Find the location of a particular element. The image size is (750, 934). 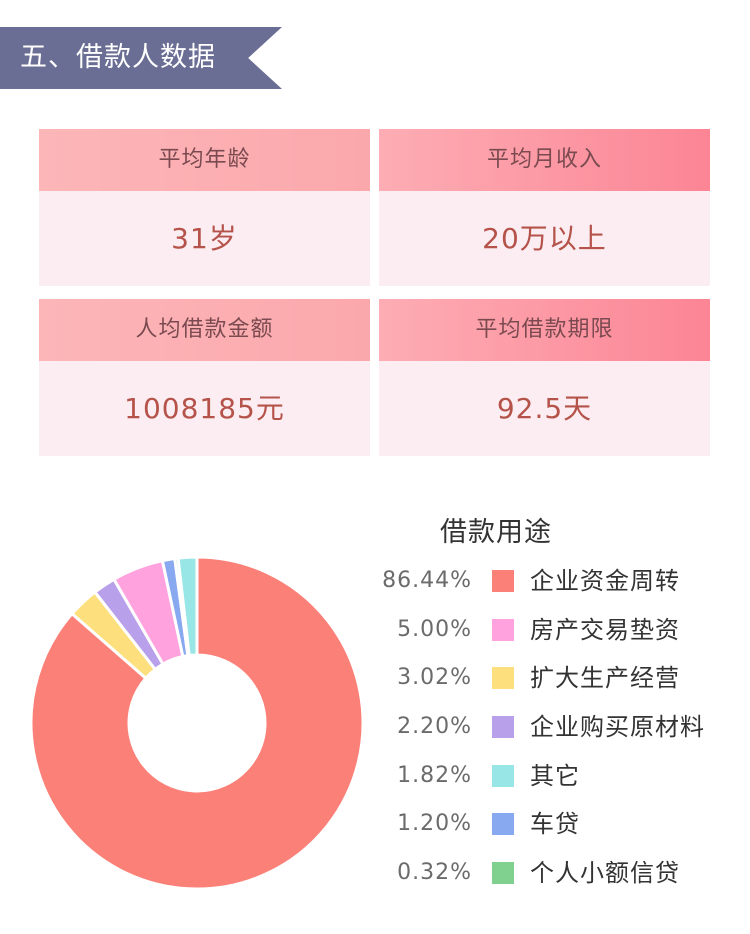

stat-card-label: 平均年龄 is located at coordinates (204, 160).